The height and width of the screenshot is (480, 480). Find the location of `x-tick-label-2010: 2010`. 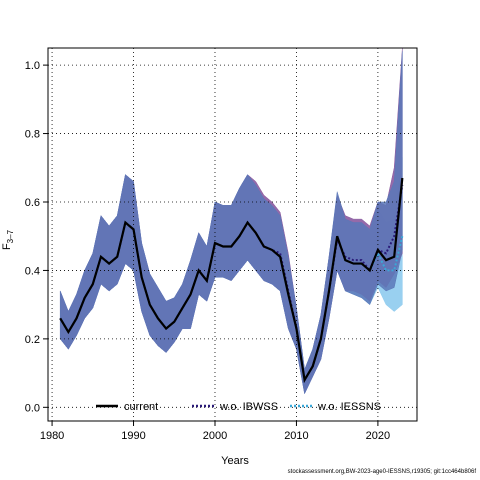

x-tick-label-2010: 2010 is located at coordinates (296, 436).